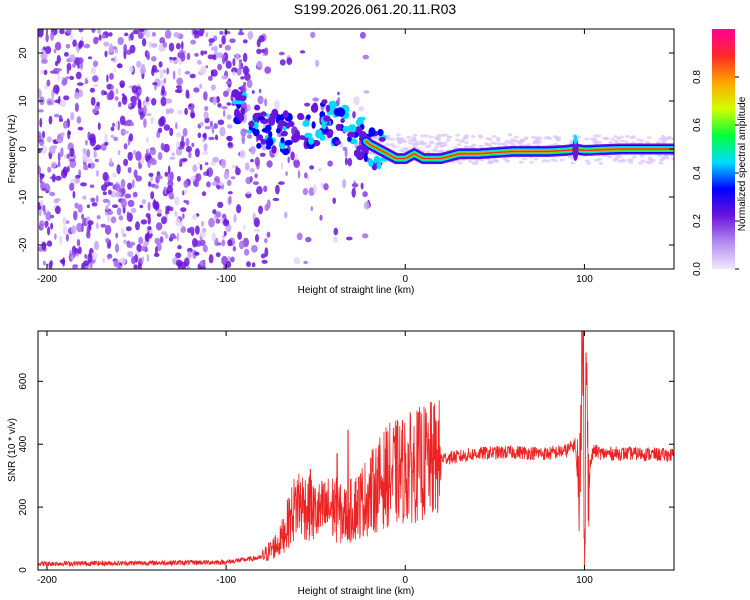 This screenshot has height=600, width=750. What do you see at coordinates (12, 450) in the screenshot?
I see `bottom-y-axis-label: SNR (10 * v/v)` at bounding box center [12, 450].